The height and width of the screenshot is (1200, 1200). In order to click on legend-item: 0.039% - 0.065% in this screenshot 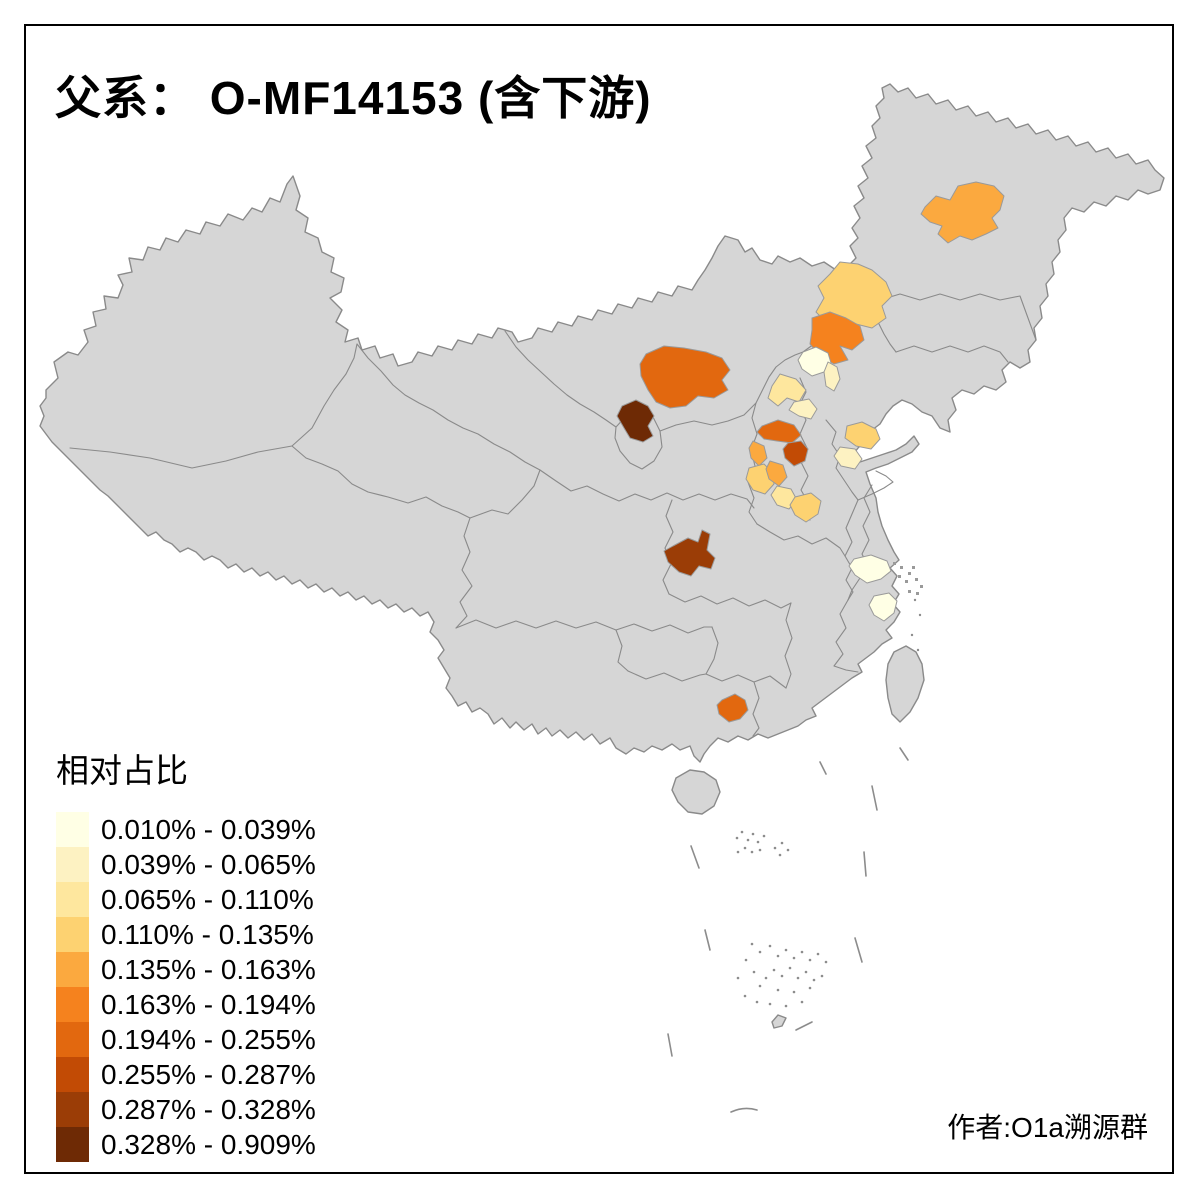, I will do `click(186, 864)`.